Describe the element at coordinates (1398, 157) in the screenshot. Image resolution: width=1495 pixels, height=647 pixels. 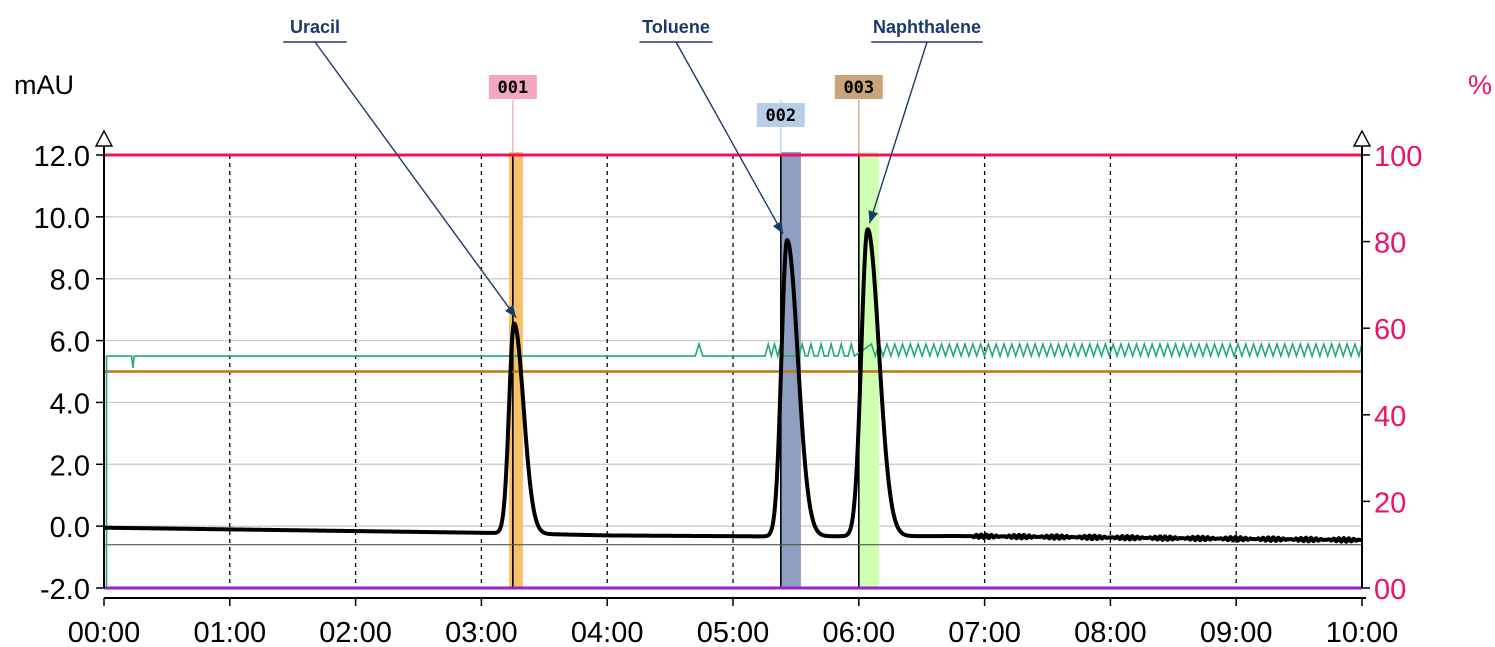
I see `right-tick-label-0: 100` at that location.